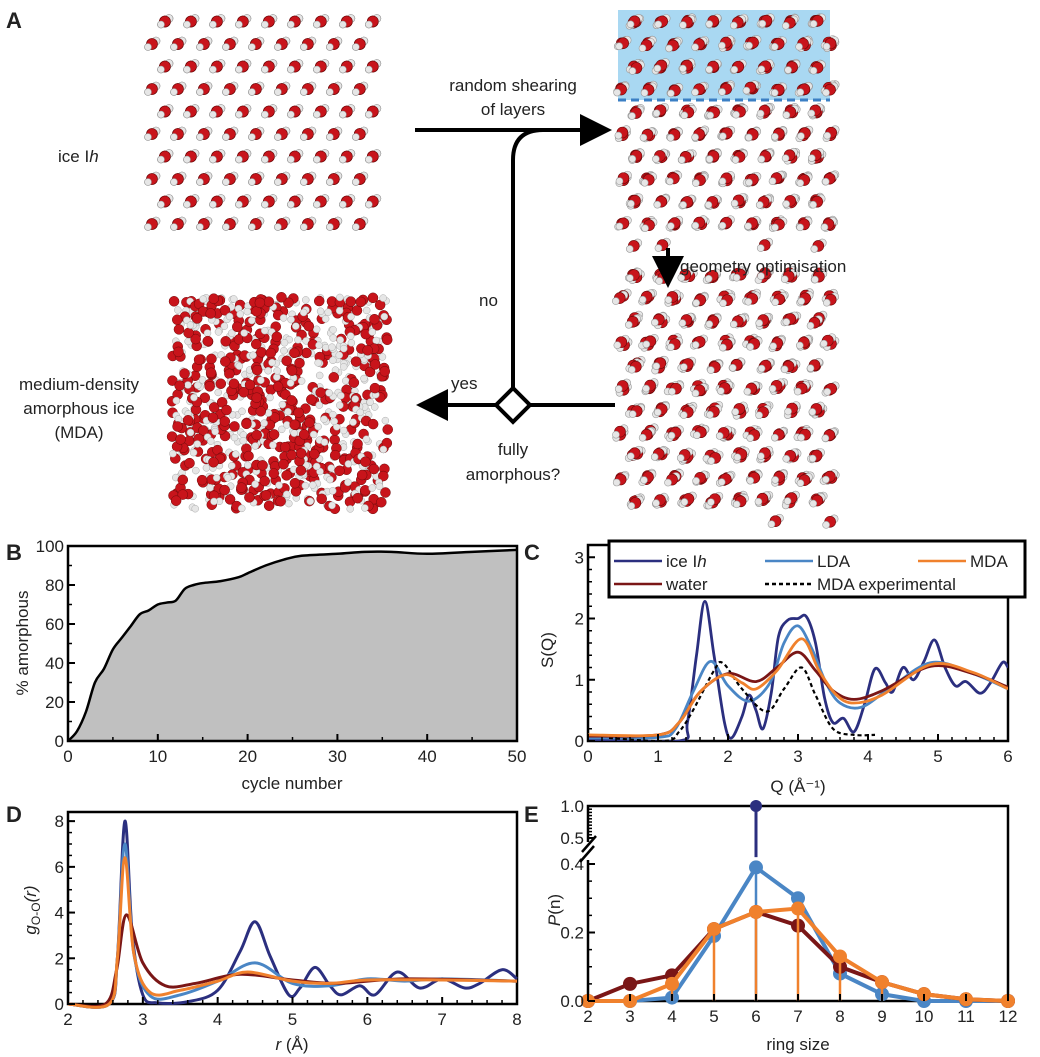  I want to click on panel-label-b: B, so click(14, 552).